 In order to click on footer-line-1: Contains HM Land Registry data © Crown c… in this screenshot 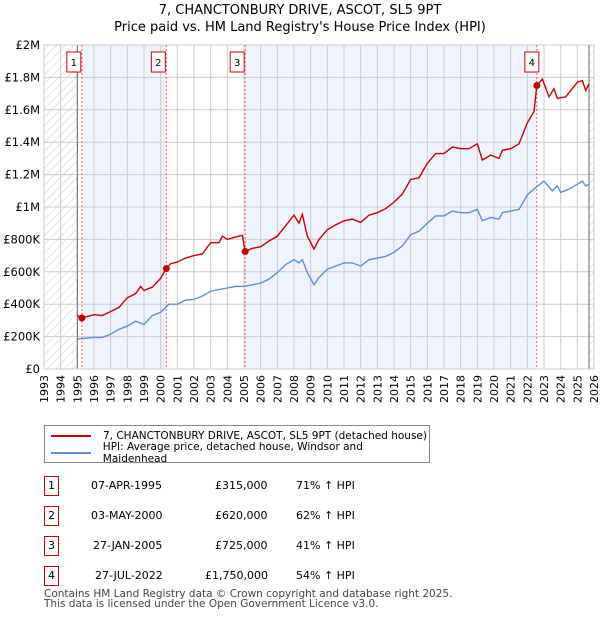, I will do `click(248, 594)`.